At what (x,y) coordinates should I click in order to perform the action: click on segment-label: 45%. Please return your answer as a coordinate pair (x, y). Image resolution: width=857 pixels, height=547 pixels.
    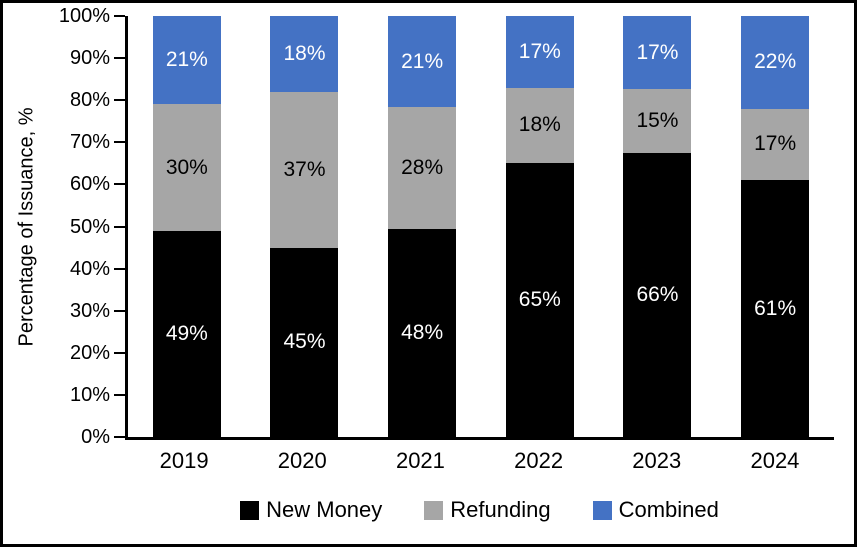
    Looking at the image, I should click on (304, 342).